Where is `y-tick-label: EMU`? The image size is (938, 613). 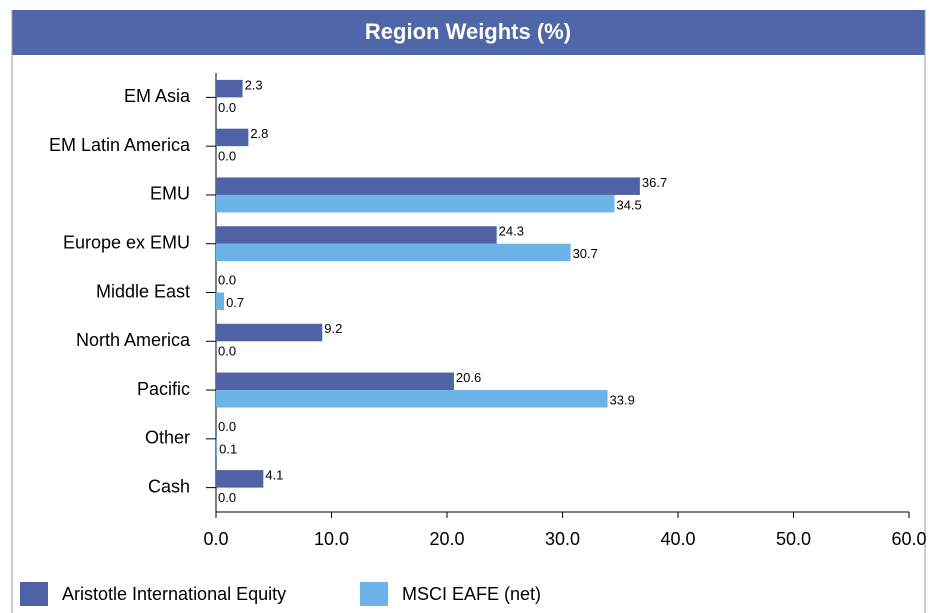
y-tick-label: EMU is located at coordinates (170, 194).